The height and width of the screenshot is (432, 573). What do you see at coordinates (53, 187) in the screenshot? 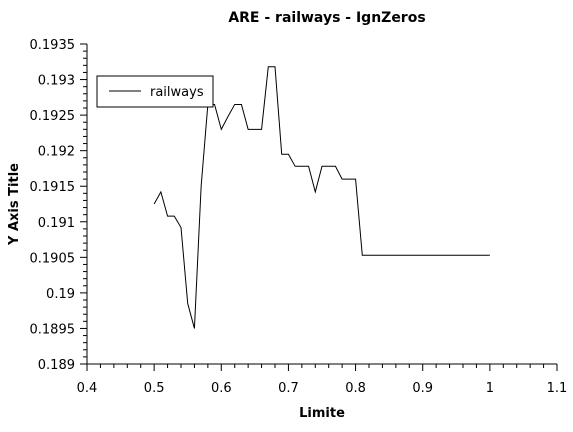
I see `y-tick-label: 0.1915` at bounding box center [53, 187].